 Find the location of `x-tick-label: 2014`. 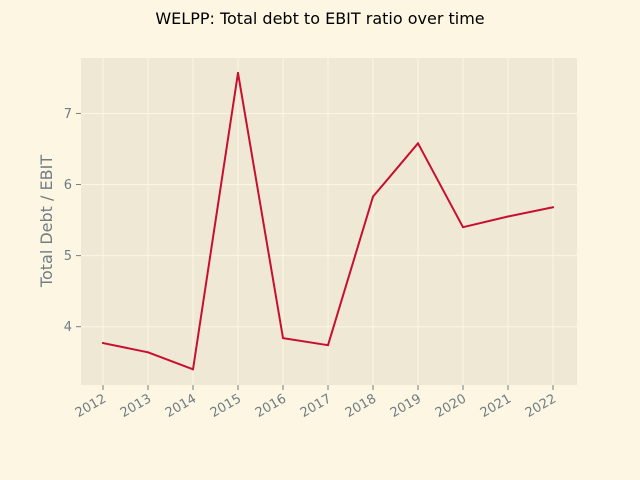

x-tick-label: 2014 is located at coordinates (181, 406).